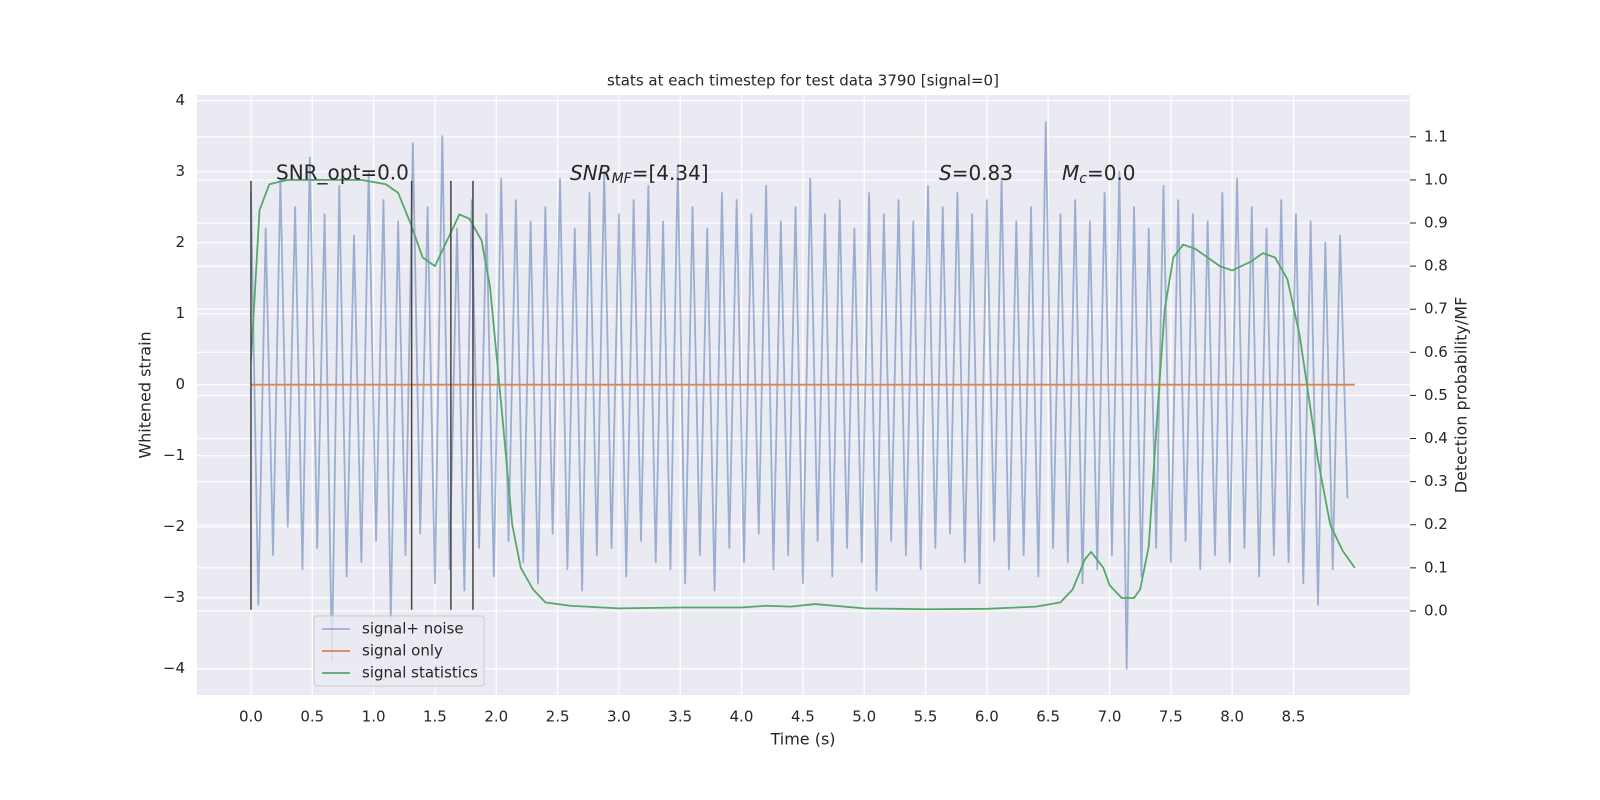 The width and height of the screenshot is (1600, 800). I want to click on annotation: SNR_opt=0.0, so click(342, 173).